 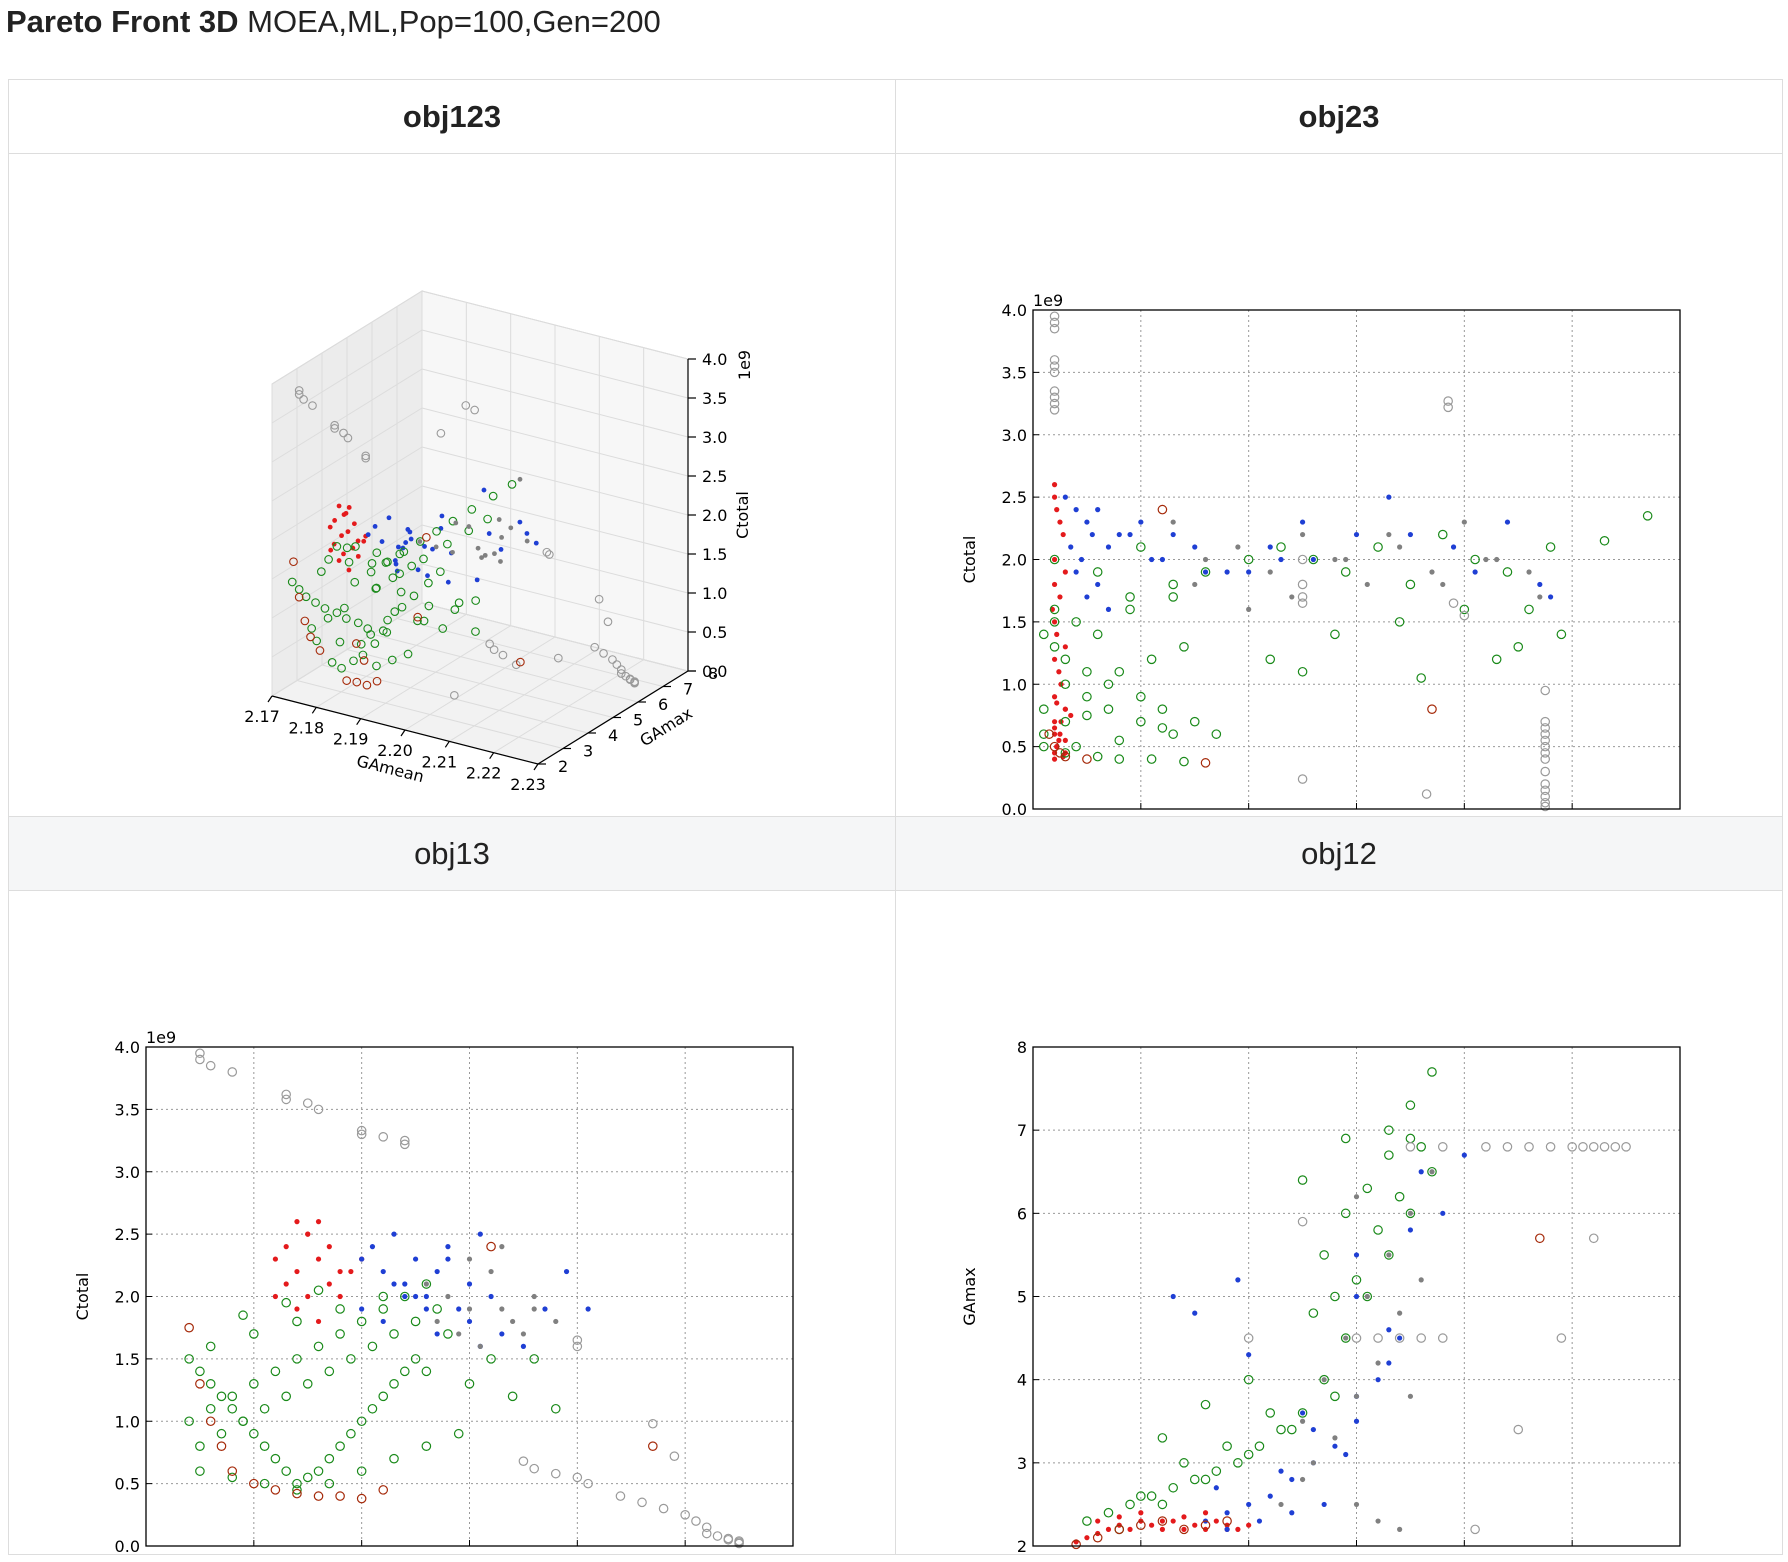 What do you see at coordinates (1022, 1545) in the screenshot?
I see `y-tick-label: 2` at bounding box center [1022, 1545].